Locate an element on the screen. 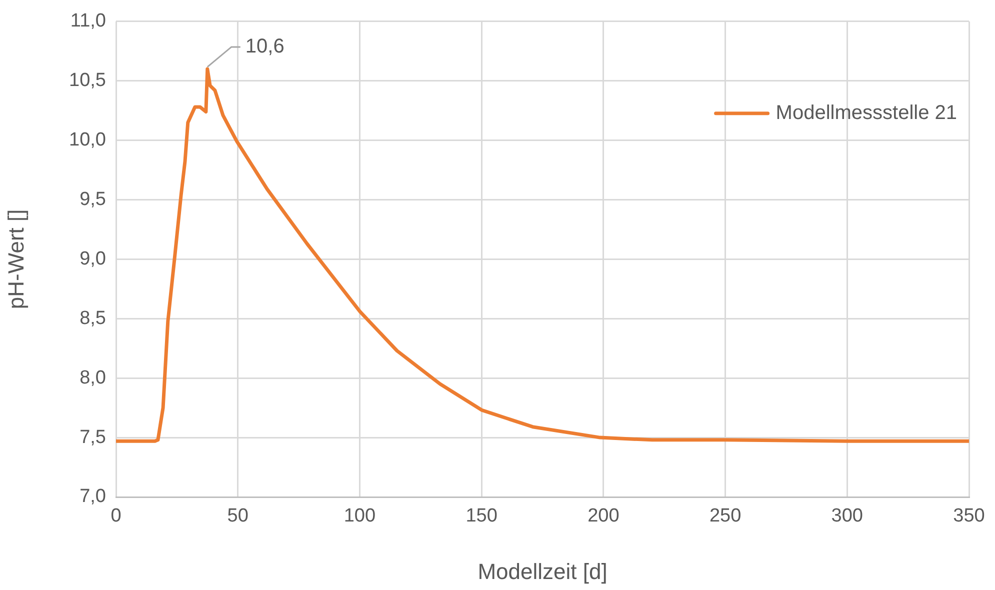 Image resolution: width=995 pixels, height=590 pixels. y-tick-label: 7,0 is located at coordinates (93, 497).